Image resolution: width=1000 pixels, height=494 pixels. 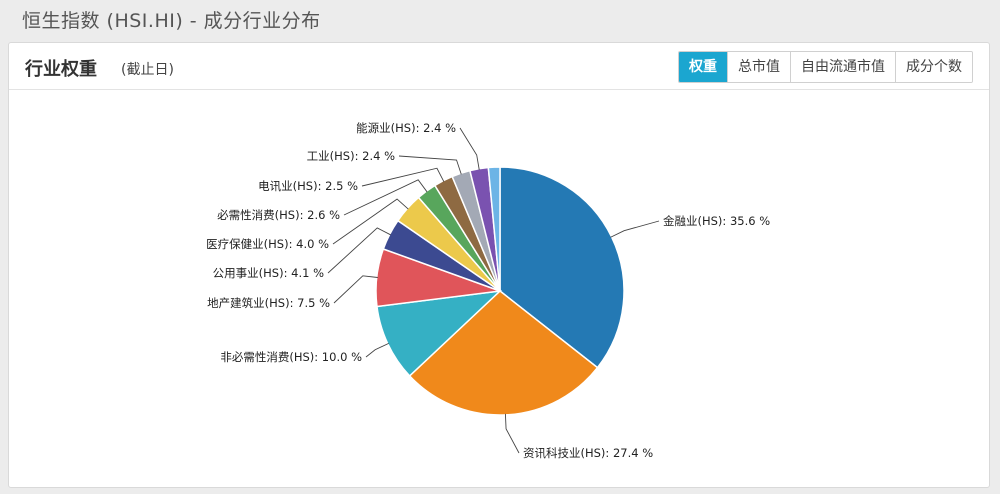 I want to click on page-title: 恒生指数 (HSI.HI) - 成分行业分布, so click(x=171, y=21).